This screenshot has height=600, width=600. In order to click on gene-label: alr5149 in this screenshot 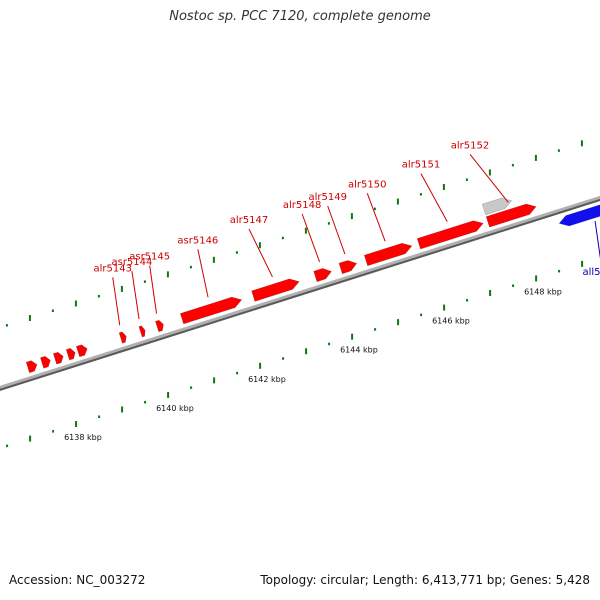, I will do `click(327, 197)`.